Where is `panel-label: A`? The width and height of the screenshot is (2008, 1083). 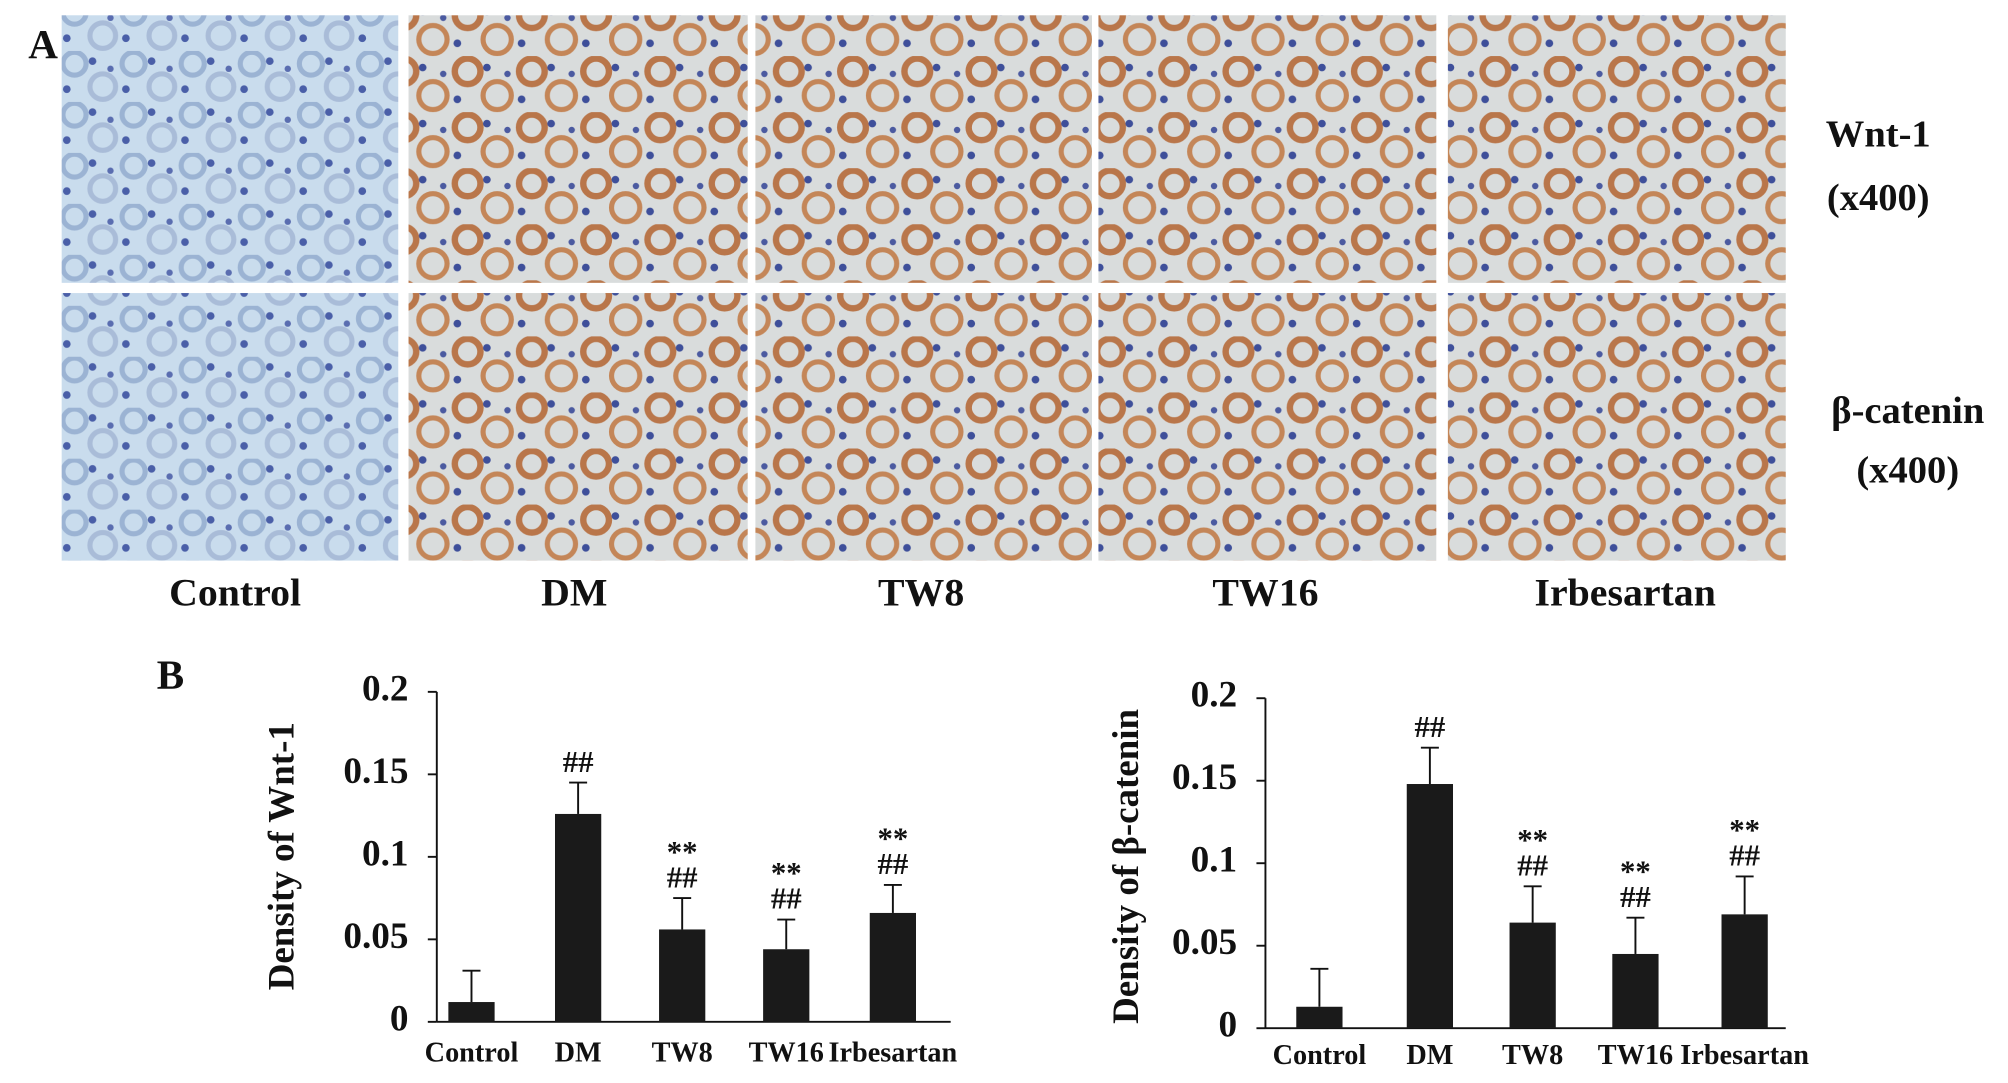
panel-label: A is located at coordinates (43, 44).